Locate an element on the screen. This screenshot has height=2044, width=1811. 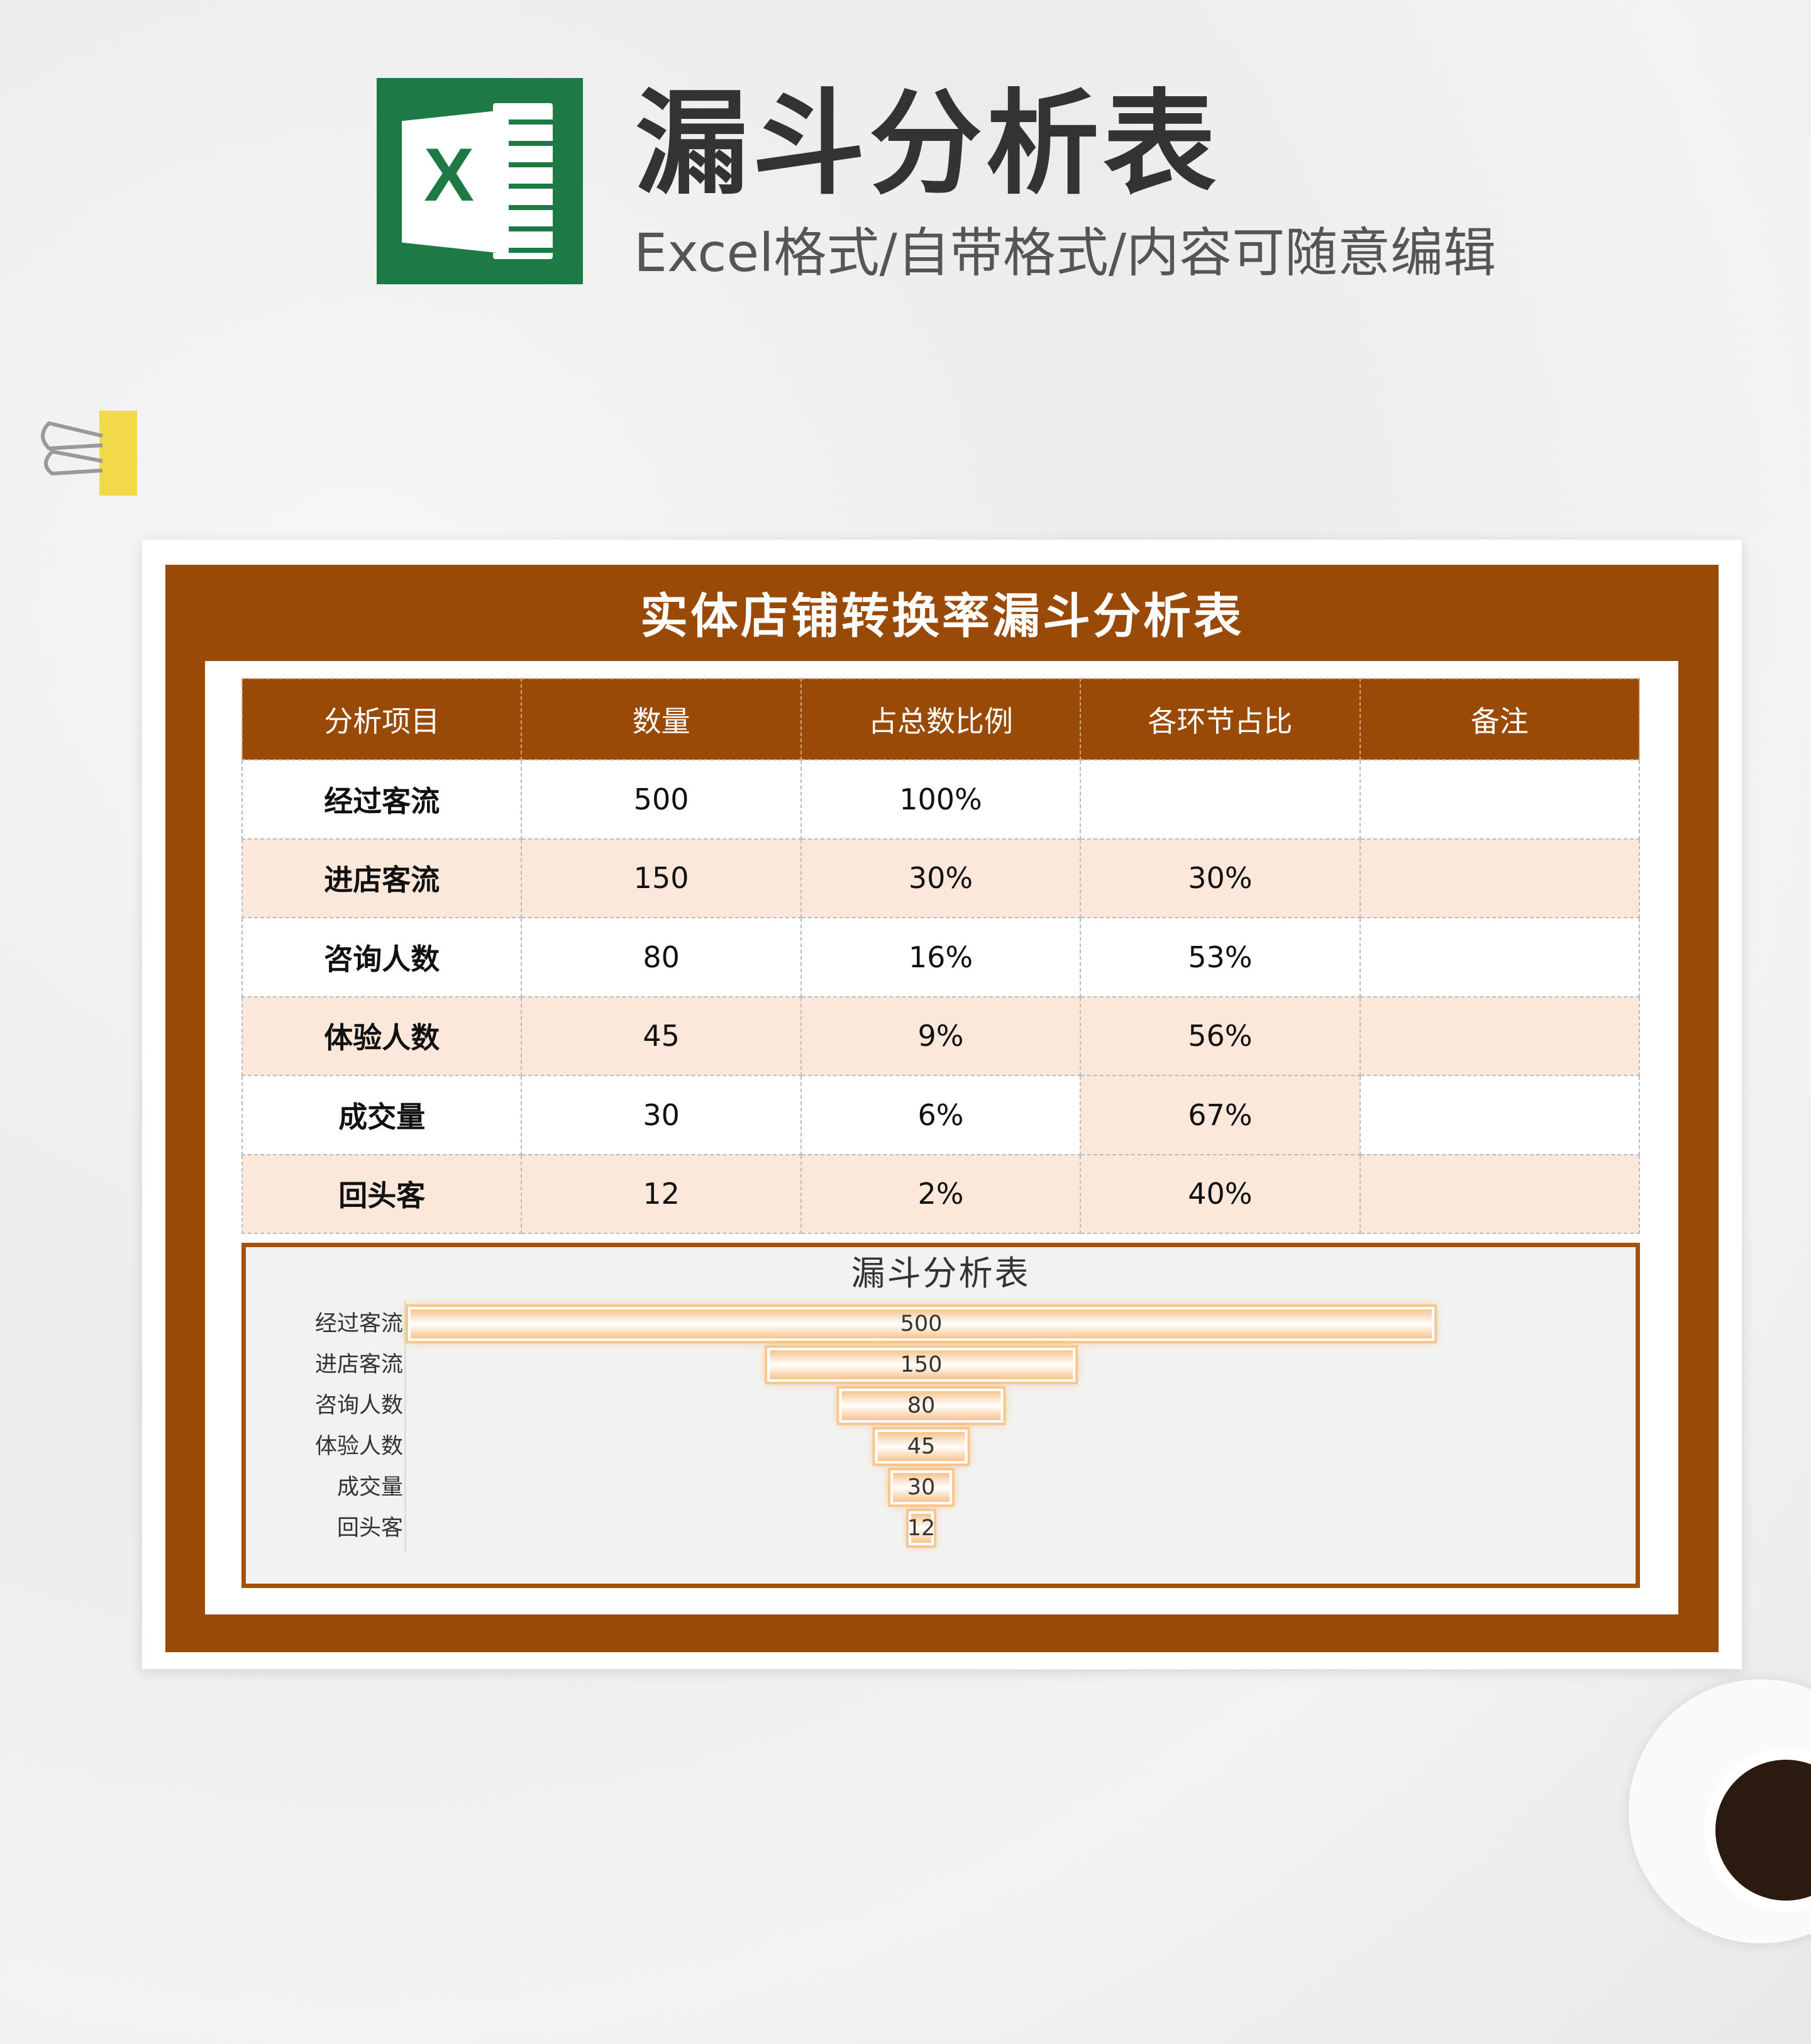
funnel-value-label: 80 is located at coordinates (921, 1405).